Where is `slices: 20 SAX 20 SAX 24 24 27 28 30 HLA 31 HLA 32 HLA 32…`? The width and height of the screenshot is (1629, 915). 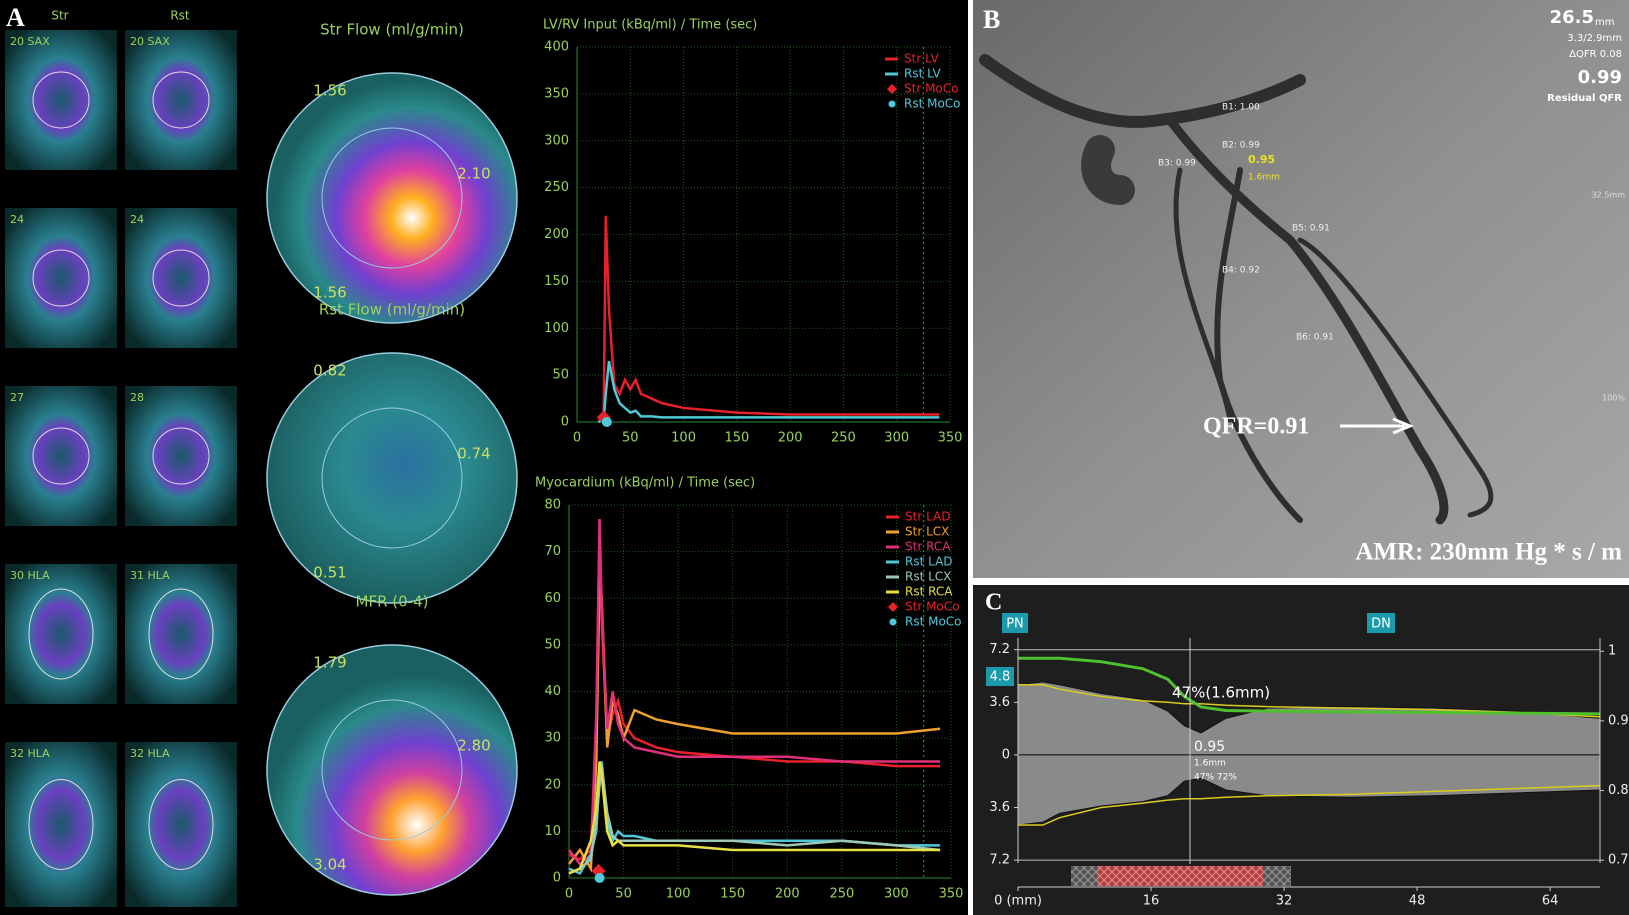 slices: 20 SAX 20 SAX 24 24 27 28 30 HLA 31 HLA 32 HLA 32… is located at coordinates (121, 468).